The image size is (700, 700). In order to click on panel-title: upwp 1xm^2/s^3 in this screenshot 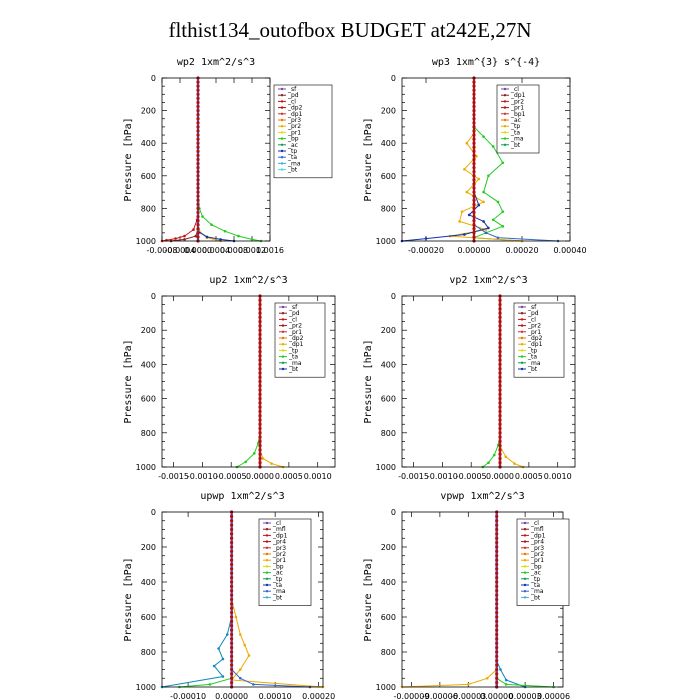, I will do `click(242, 496)`.